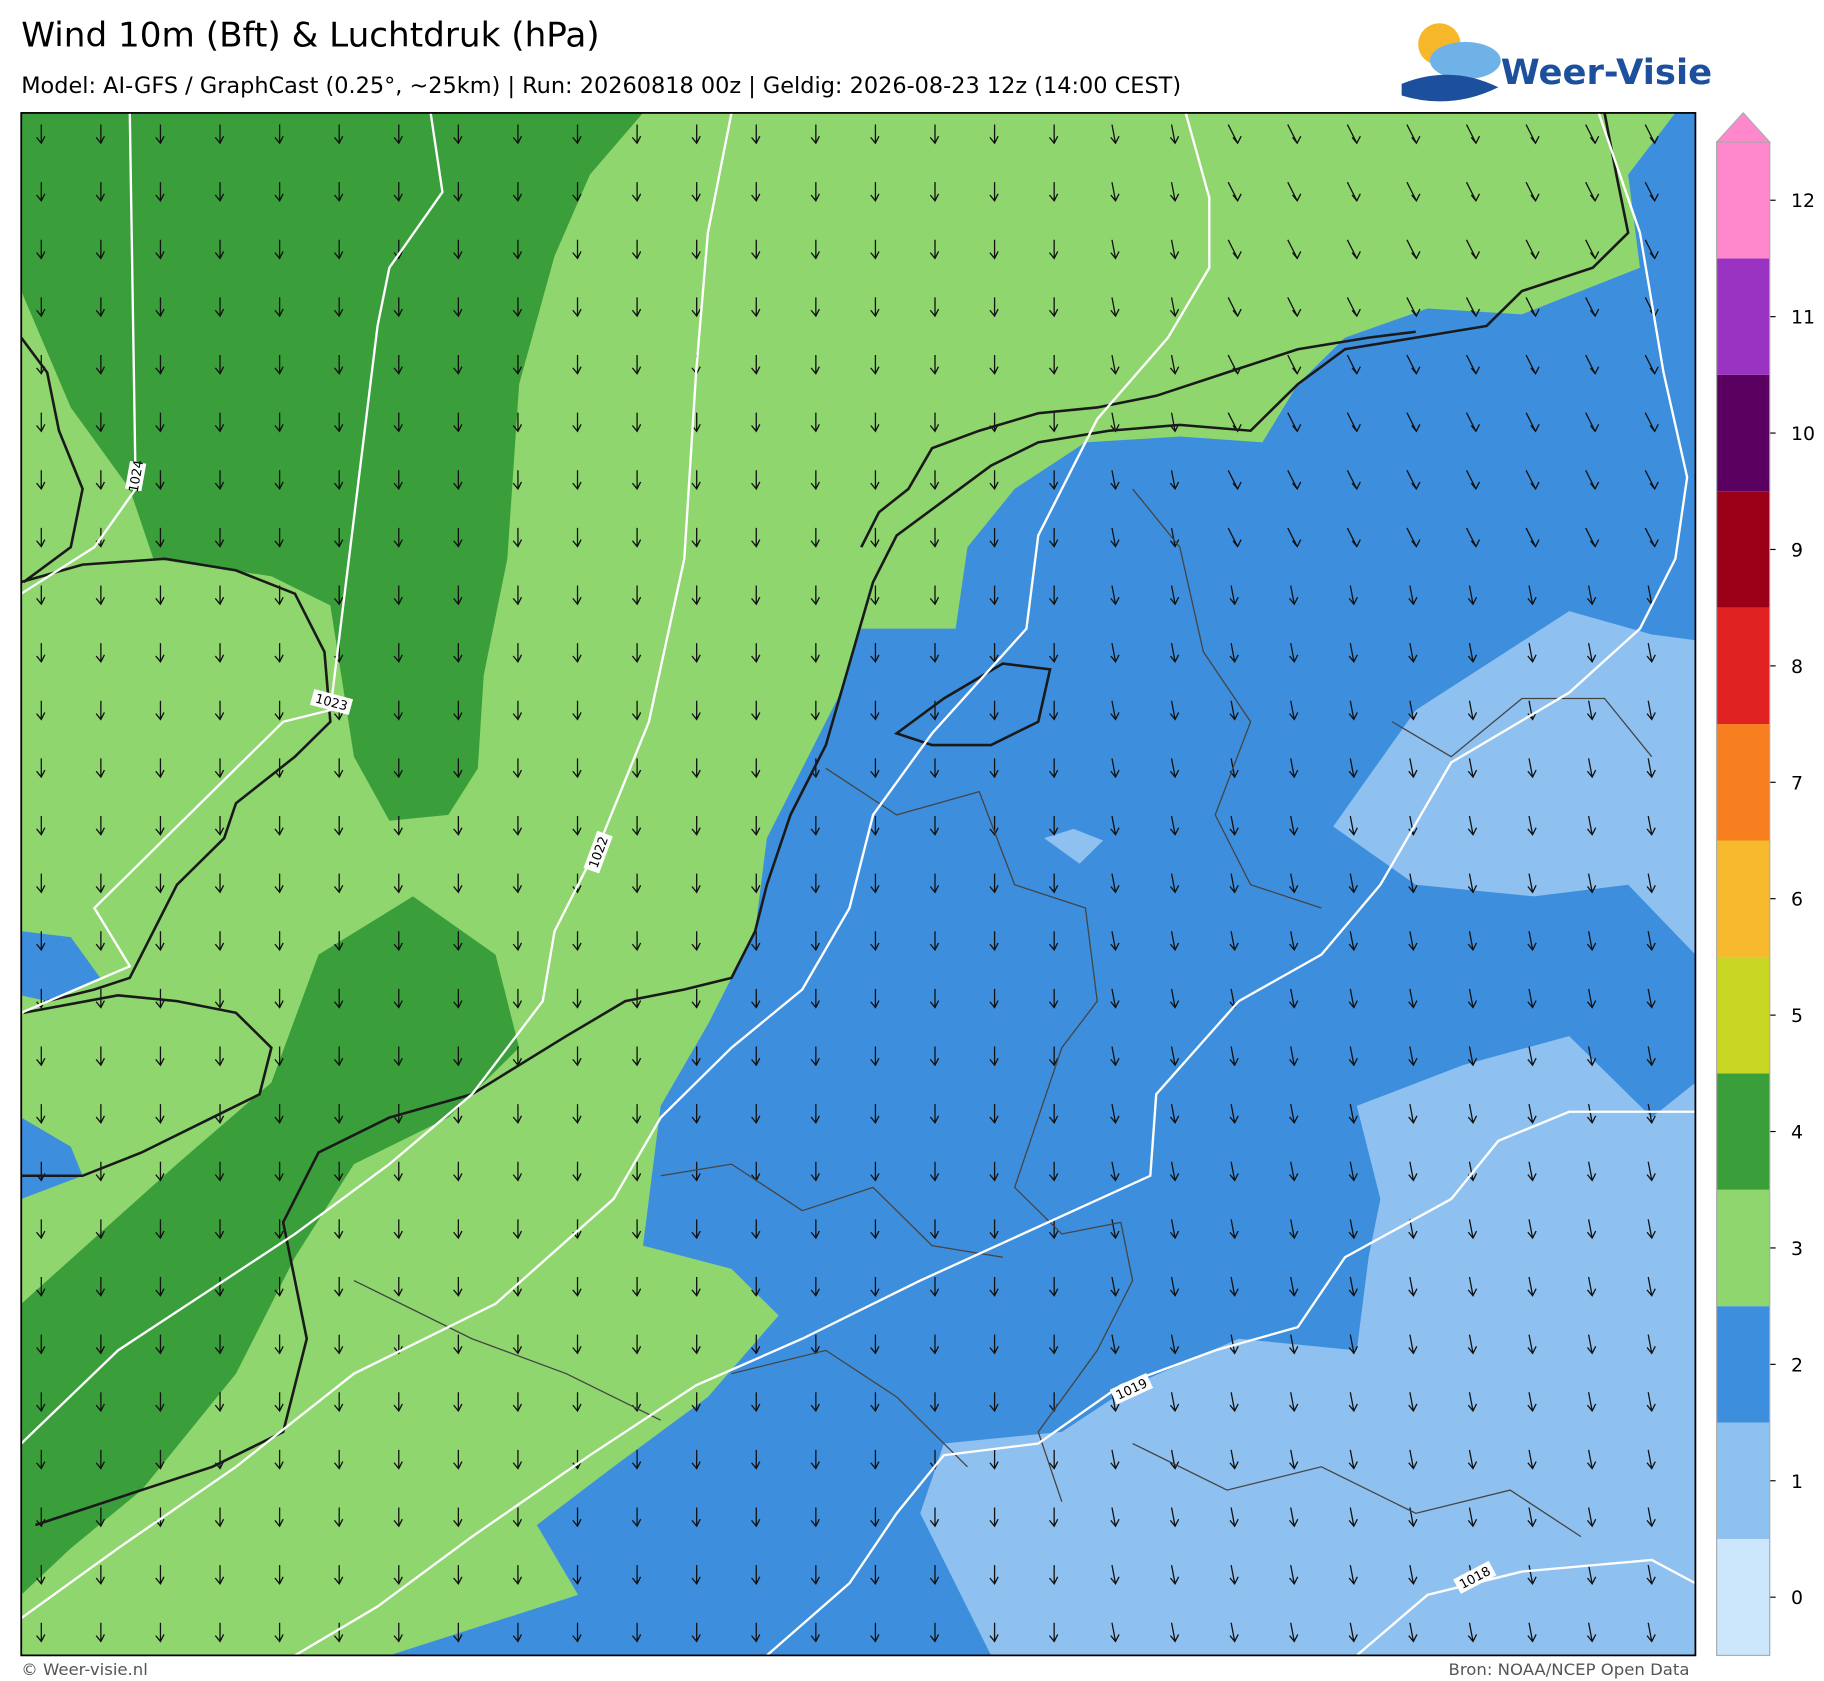 This screenshot has height=1681, width=1824. Describe the element at coordinates (1797, 1016) in the screenshot. I see `colorbar-label: 5` at that location.